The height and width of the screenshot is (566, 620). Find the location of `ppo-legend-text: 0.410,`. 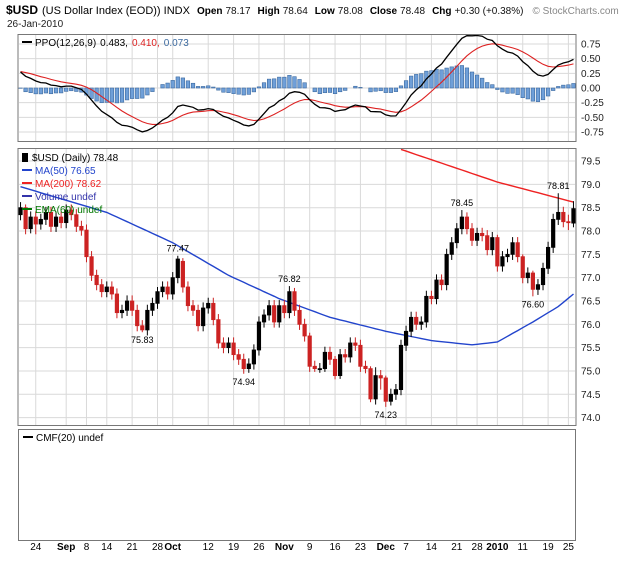

ppo-legend-text: 0.410, is located at coordinates (145, 43).